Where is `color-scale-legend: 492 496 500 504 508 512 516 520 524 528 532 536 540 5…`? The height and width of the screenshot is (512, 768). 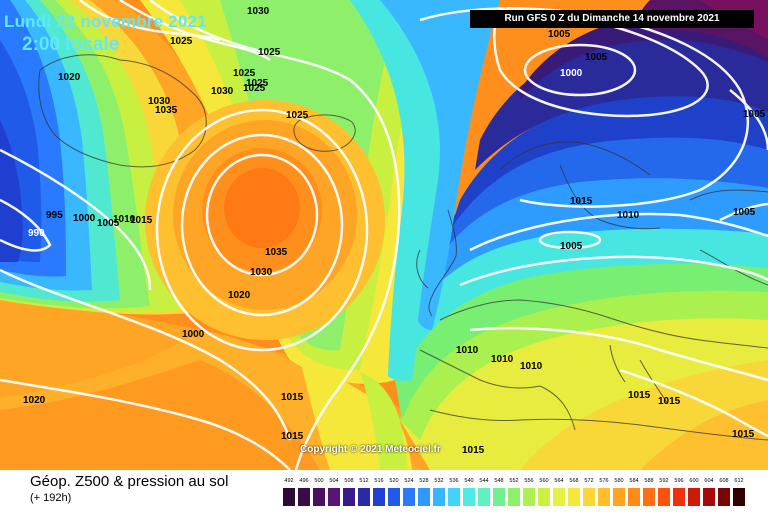
color-scale-legend: 492 496 500 504 508 512 516 520 524 528 532 536 540 5… is located at coordinates (517, 493).